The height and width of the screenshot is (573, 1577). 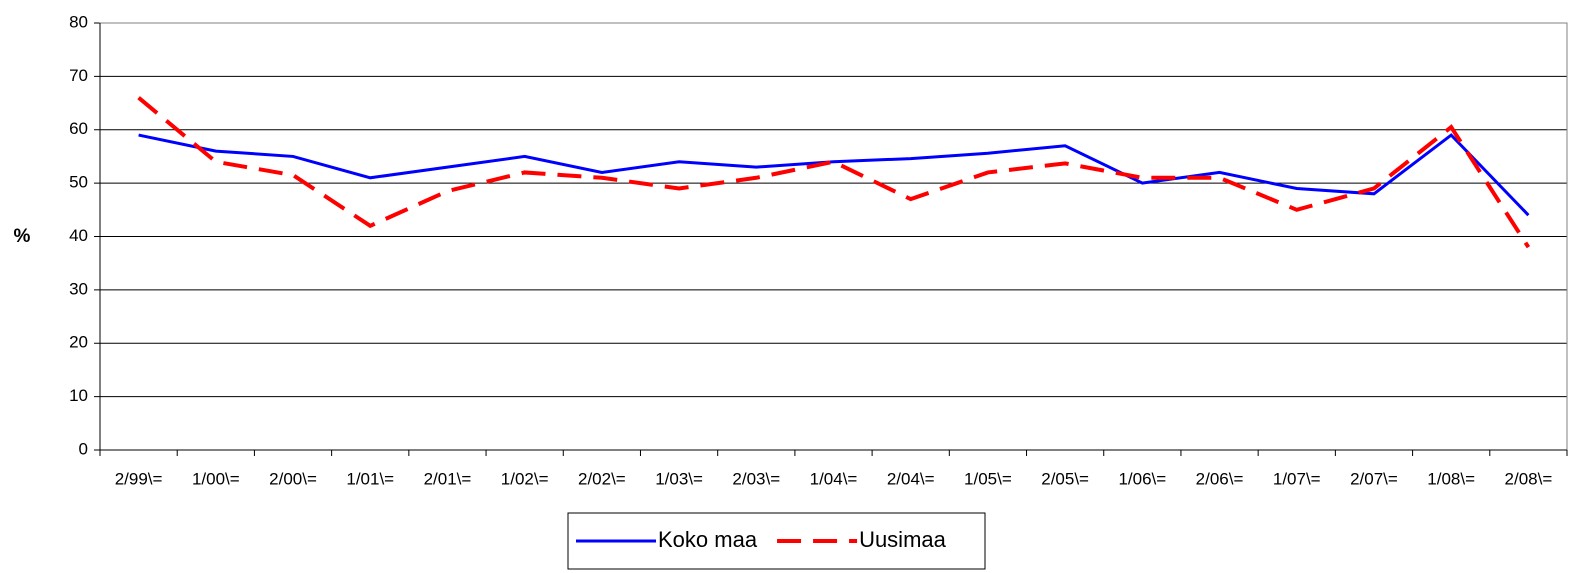 What do you see at coordinates (834, 478) in the screenshot?
I see `x-tick-label: 1/04\=` at bounding box center [834, 478].